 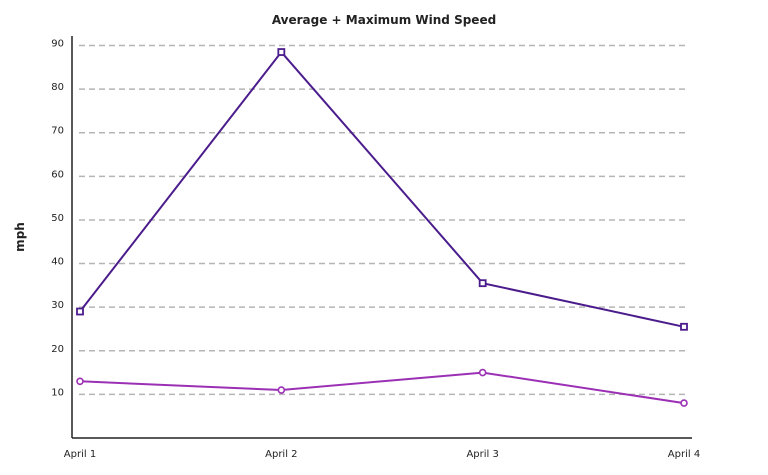 I want to click on y-tick-label: 20, so click(x=57, y=349).